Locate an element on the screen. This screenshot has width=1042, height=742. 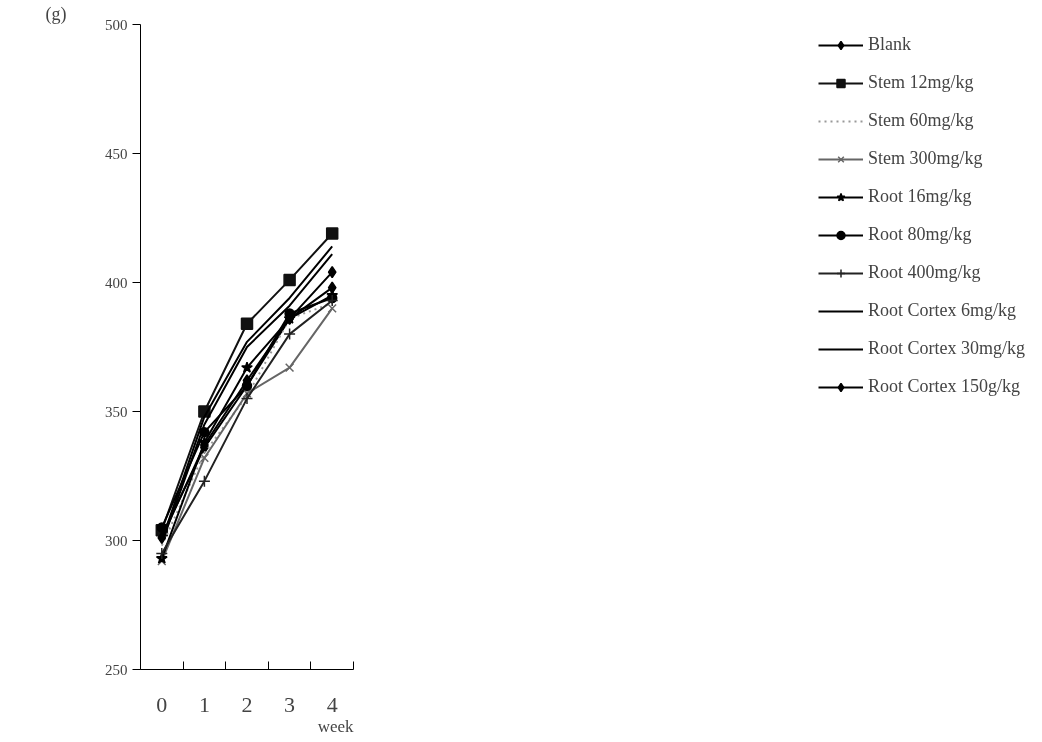
y-tick-label: 250 is located at coordinates (116, 669).